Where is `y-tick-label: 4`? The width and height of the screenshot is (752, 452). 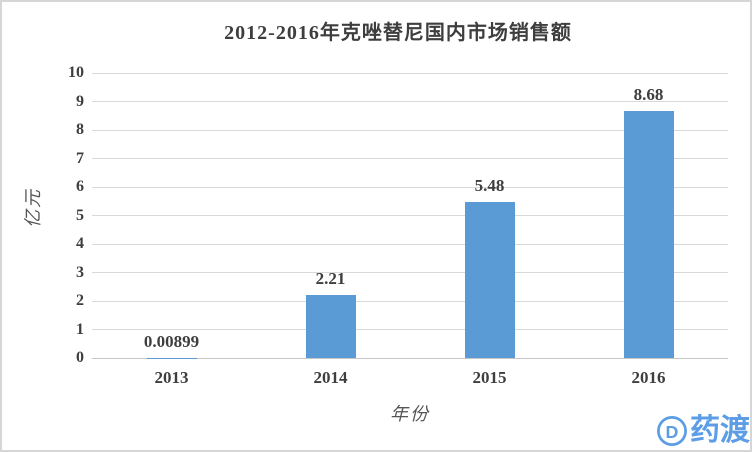 y-tick-label: 4 is located at coordinates (80, 243).